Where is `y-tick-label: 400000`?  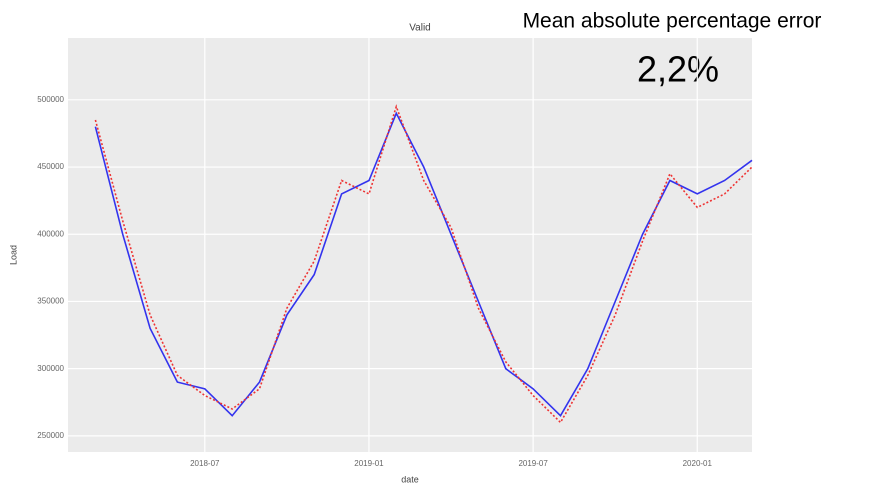
y-tick-label: 400000 is located at coordinates (50, 233).